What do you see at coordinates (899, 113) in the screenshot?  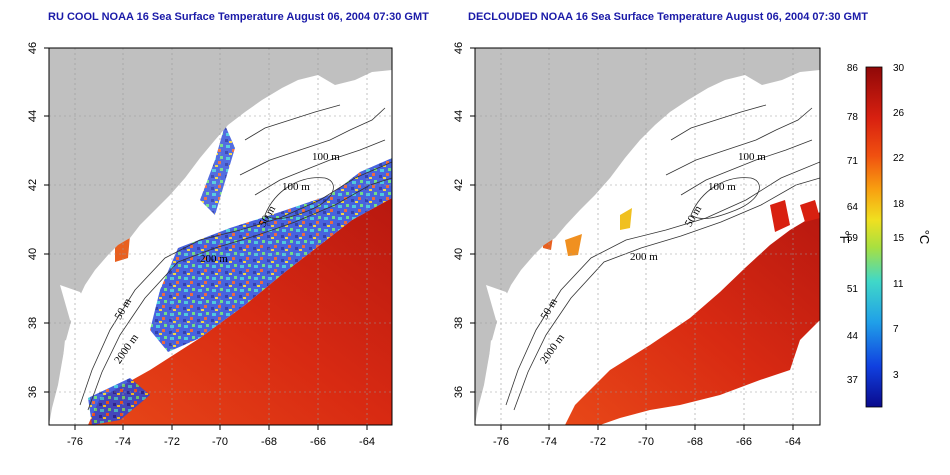 I see `svg-text: 26` at bounding box center [899, 113].